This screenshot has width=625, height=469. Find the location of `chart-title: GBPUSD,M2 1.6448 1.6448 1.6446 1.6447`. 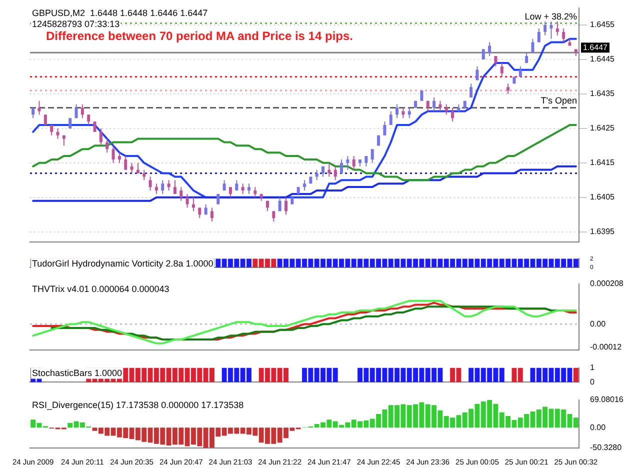

chart-title: GBPUSD,M2 1.6448 1.6448 1.6446 1.6447 is located at coordinates (120, 13).